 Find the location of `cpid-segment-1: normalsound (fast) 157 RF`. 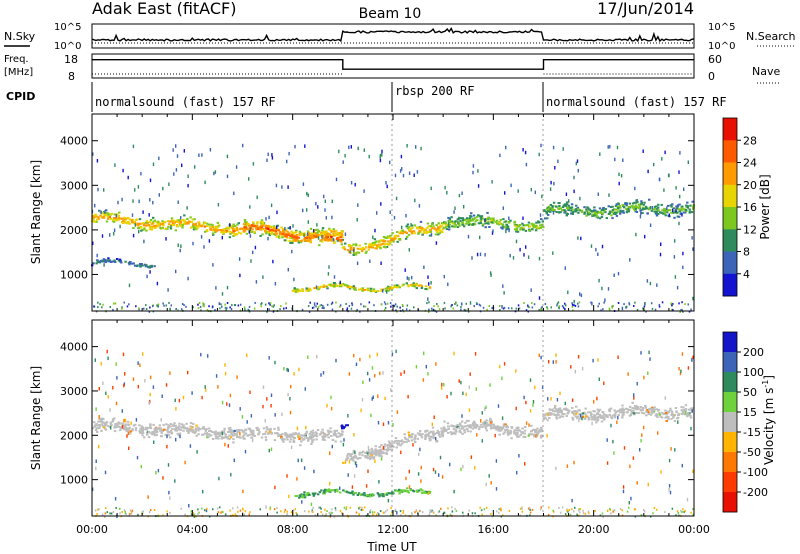

cpid-segment-1: normalsound (fast) 157 RF is located at coordinates (185, 102).